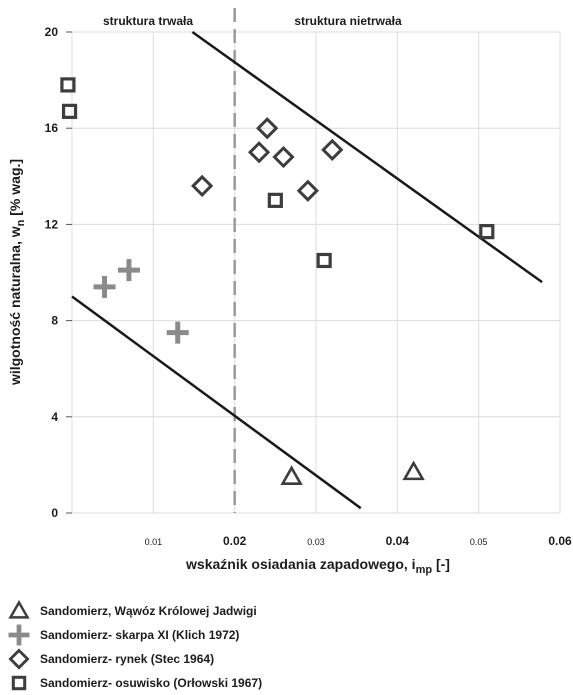 The image size is (573, 695). What do you see at coordinates (151, 683) in the screenshot?
I see `legend-label: Sandomierz- osuwisko (Orłowski 1967)` at bounding box center [151, 683].